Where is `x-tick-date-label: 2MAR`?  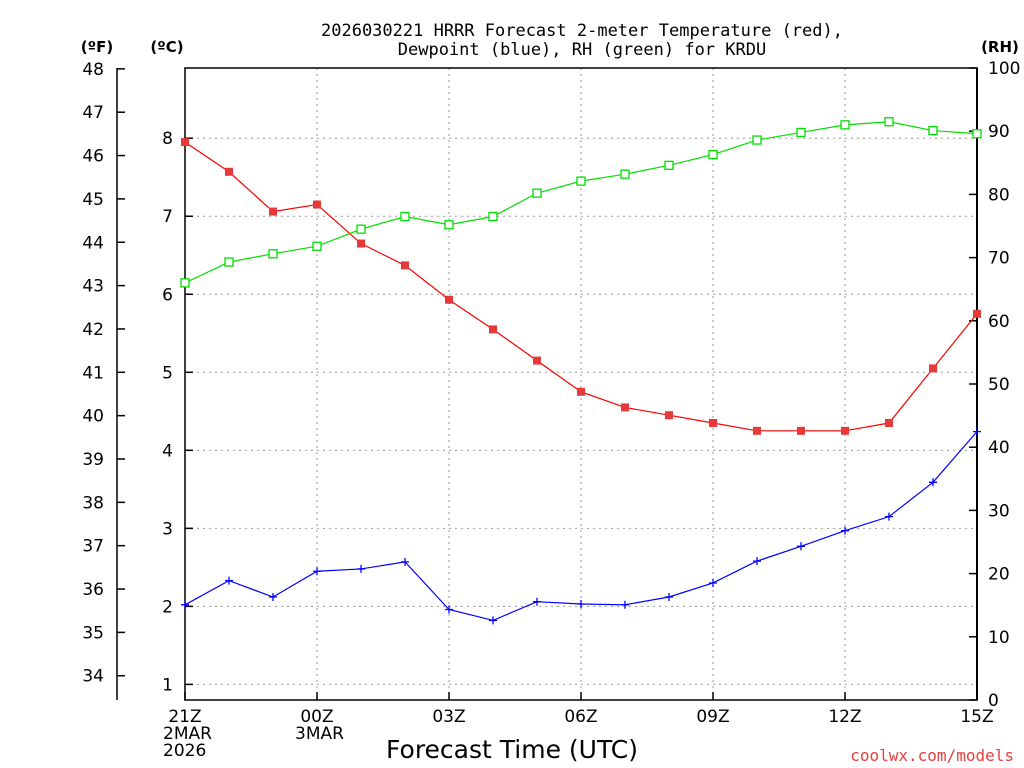
x-tick-date-label: 2MAR is located at coordinates (187, 734).